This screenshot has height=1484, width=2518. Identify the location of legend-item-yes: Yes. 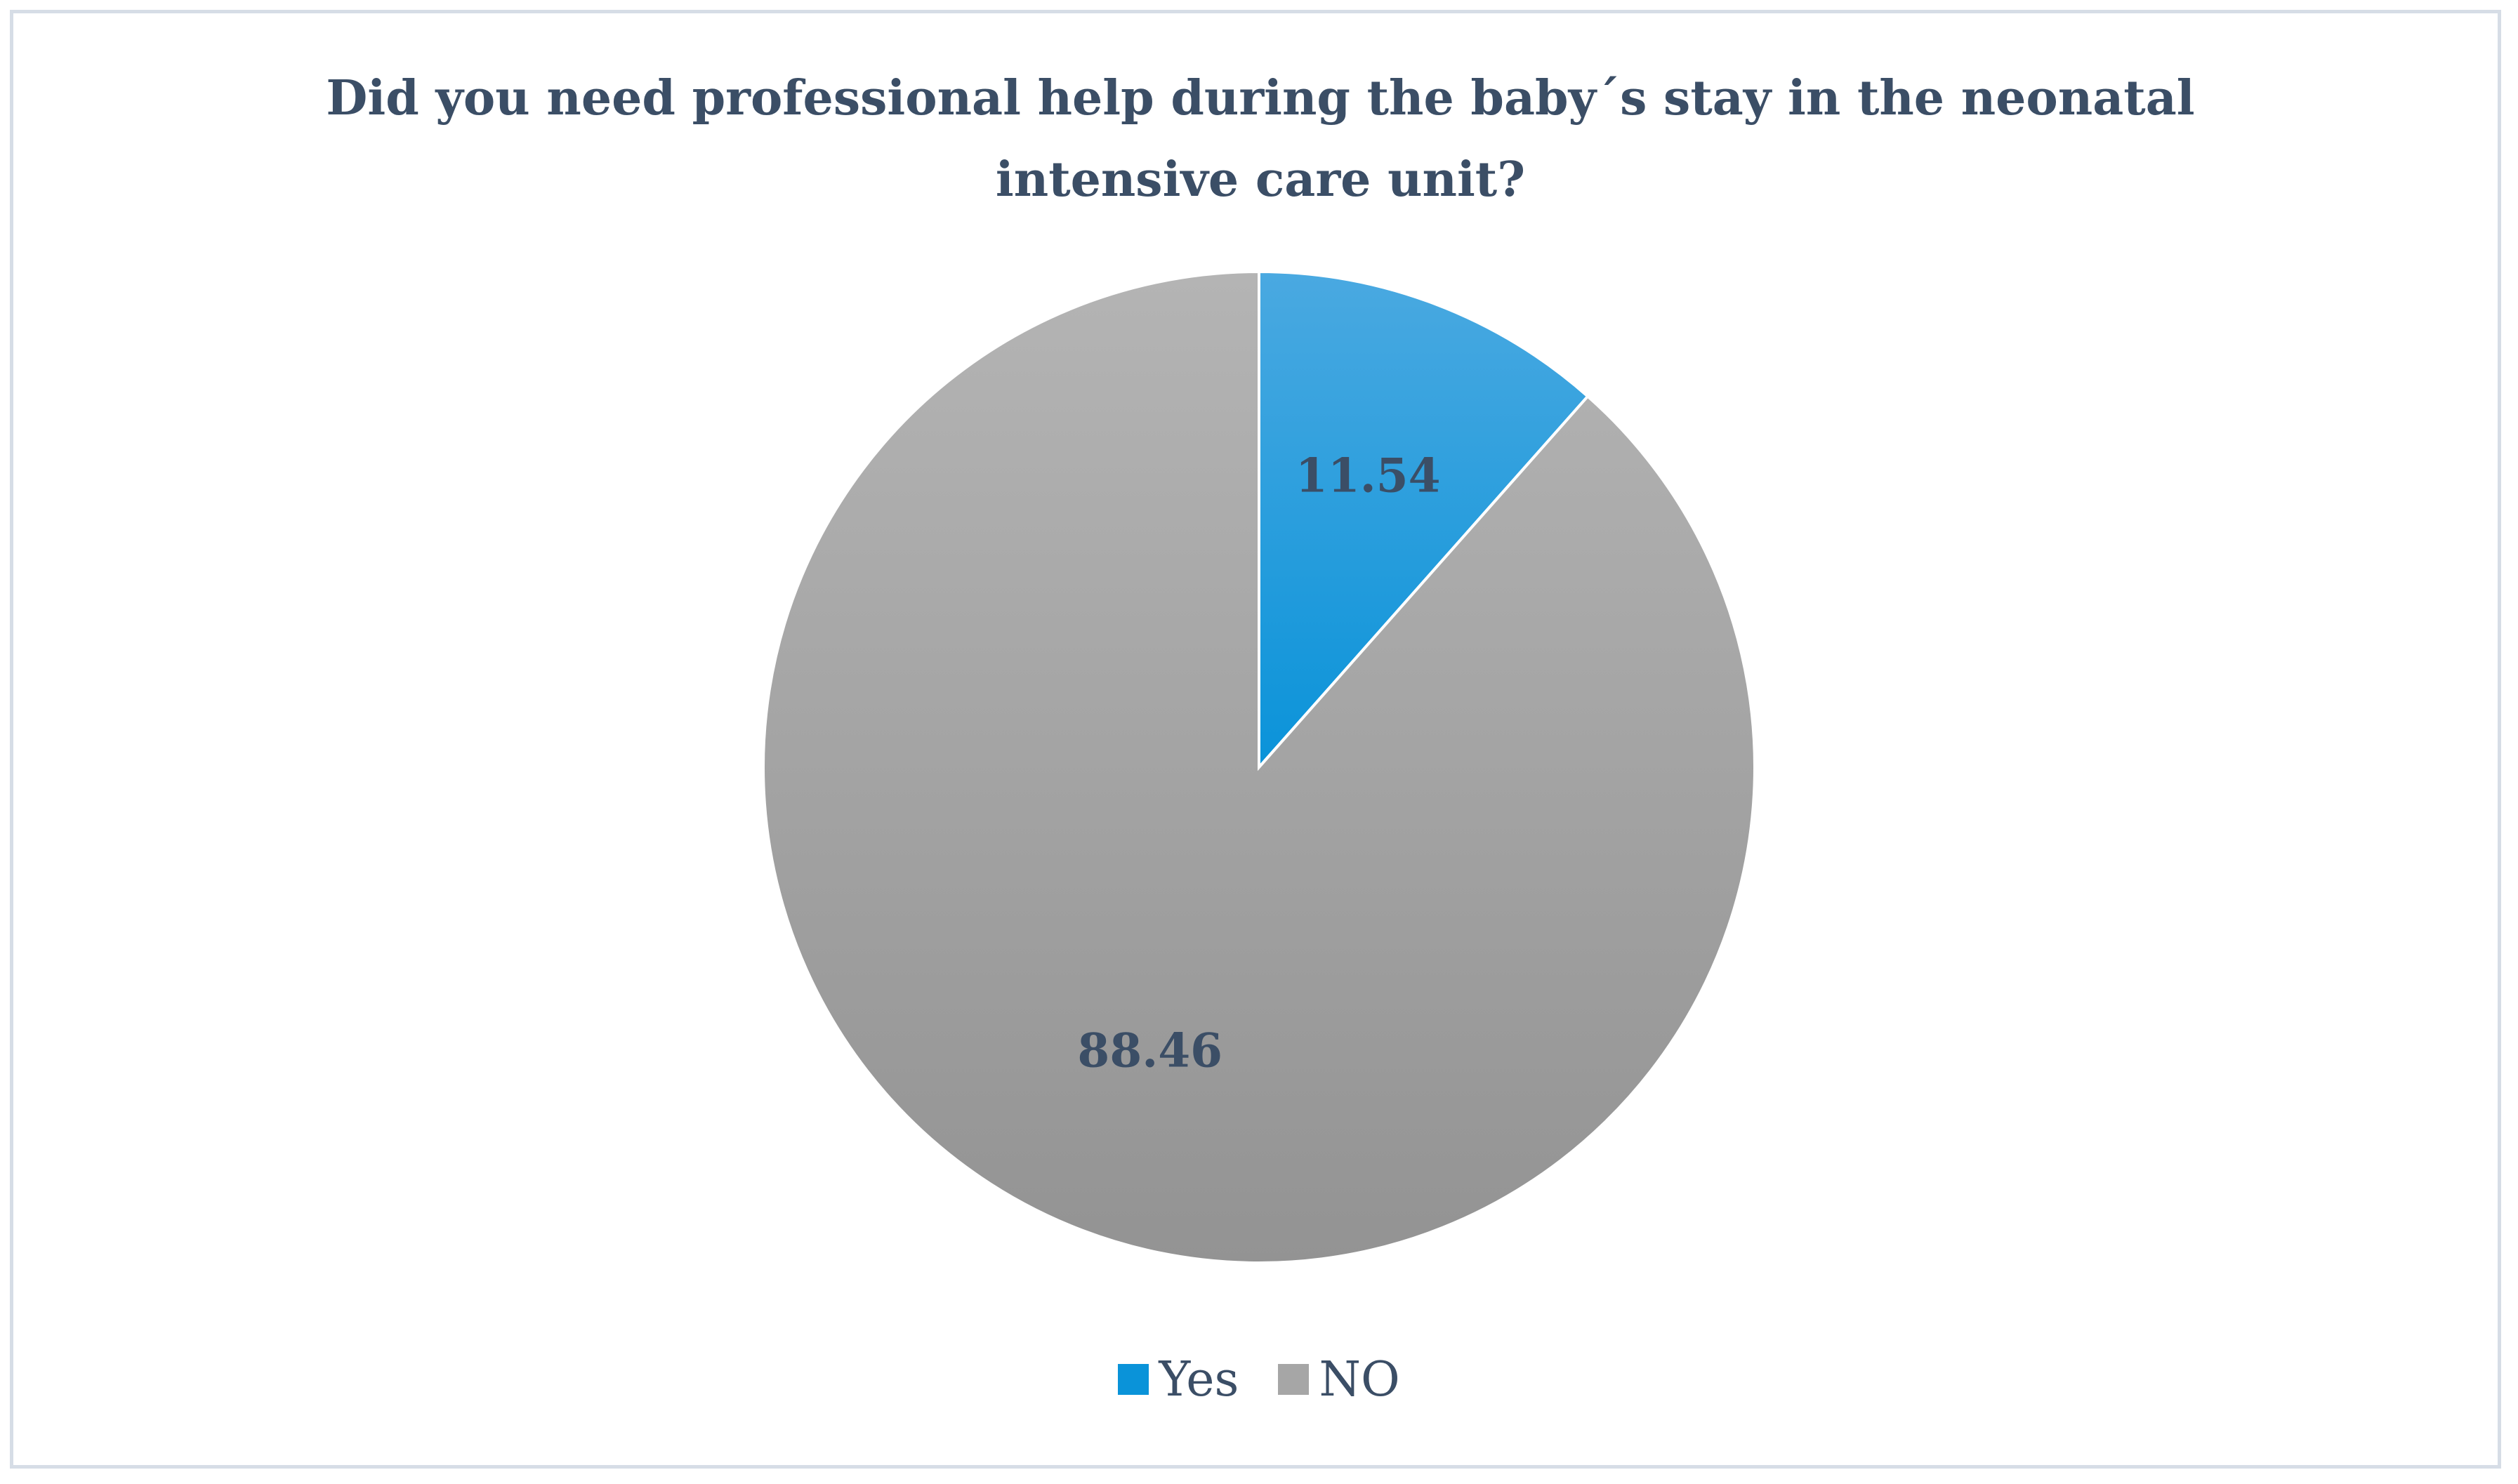
(1179, 1379).